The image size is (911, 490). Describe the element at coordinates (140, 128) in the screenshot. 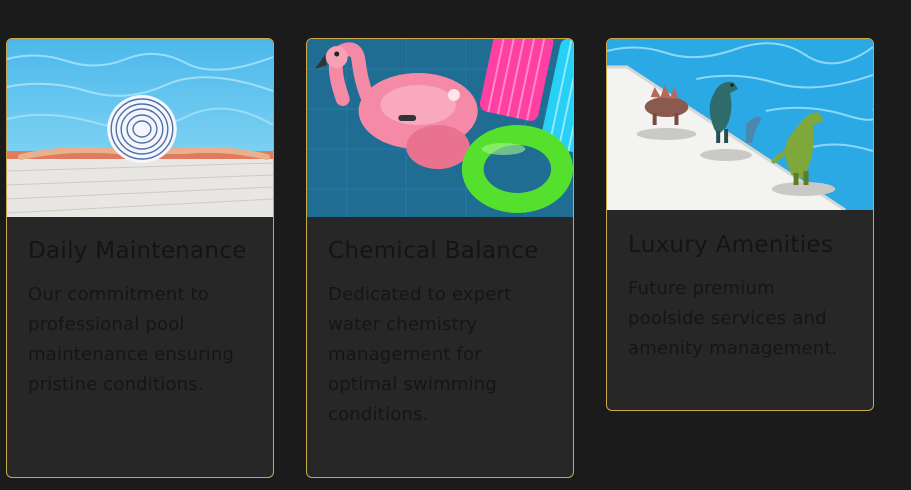

I see `card-image-pool-sunhat` at that location.